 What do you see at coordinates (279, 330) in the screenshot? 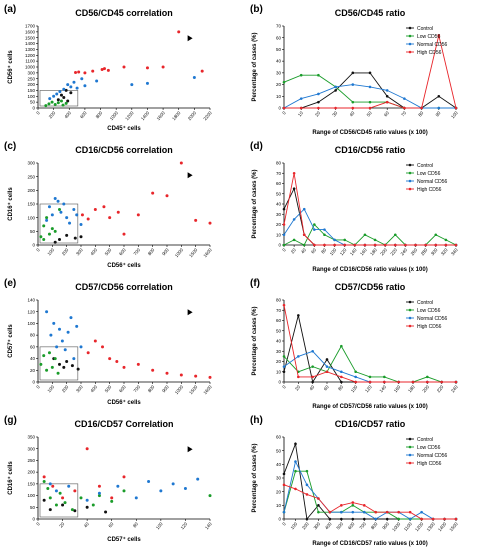
I see `y-tick-label: 50` at bounding box center [279, 330].